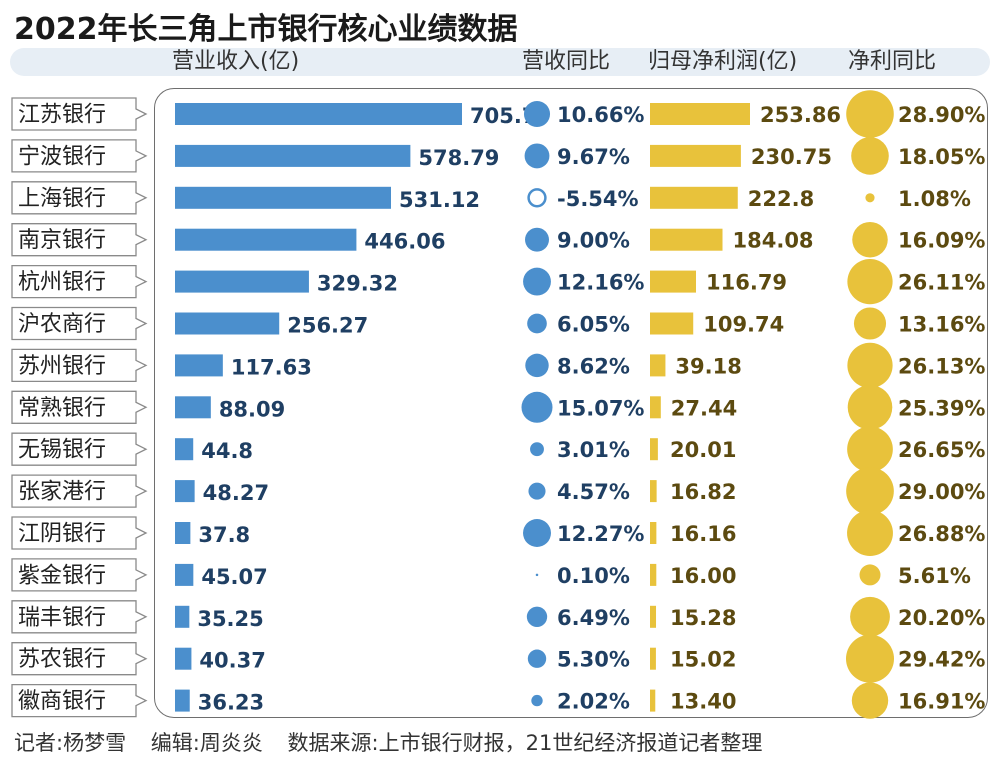 The width and height of the screenshot is (1000, 760). I want to click on net-profit-value-label: 27.44, so click(704, 408).